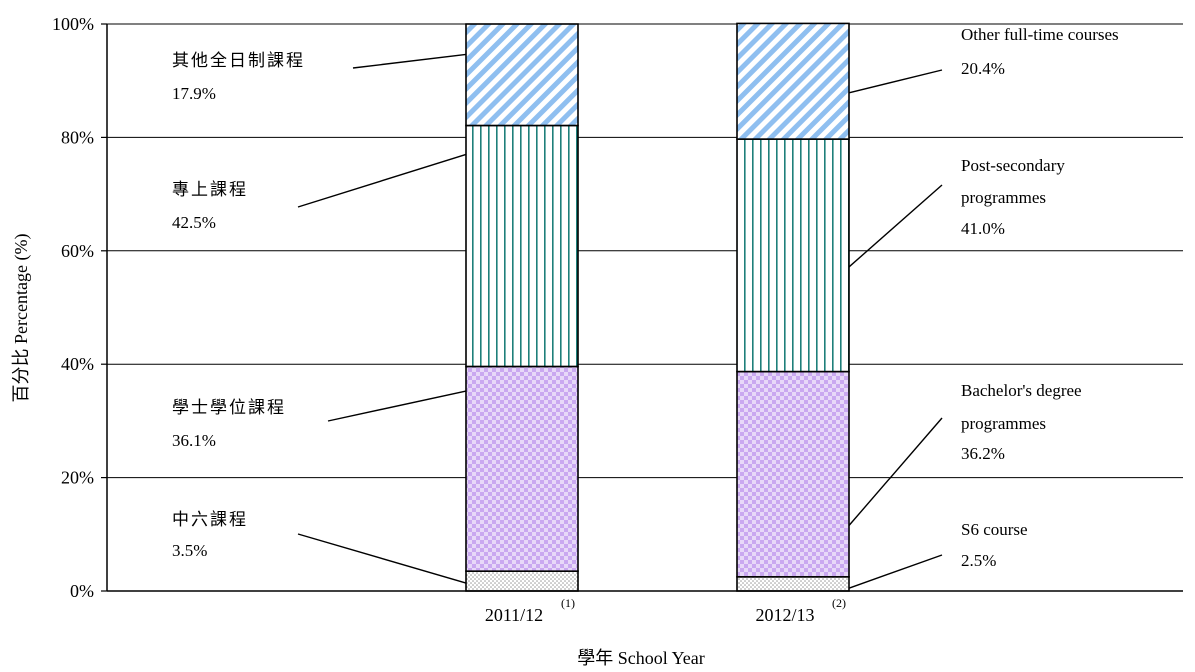  What do you see at coordinates (77, 251) in the screenshot?
I see `y-tick-label: 60%` at bounding box center [77, 251].